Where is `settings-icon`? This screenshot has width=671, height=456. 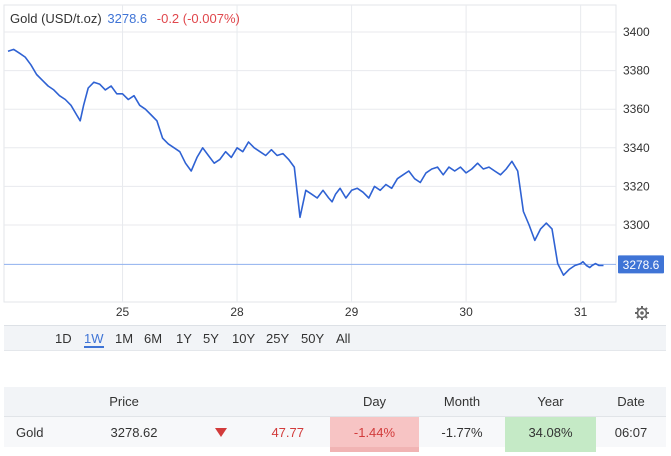 settings-icon is located at coordinates (642, 313).